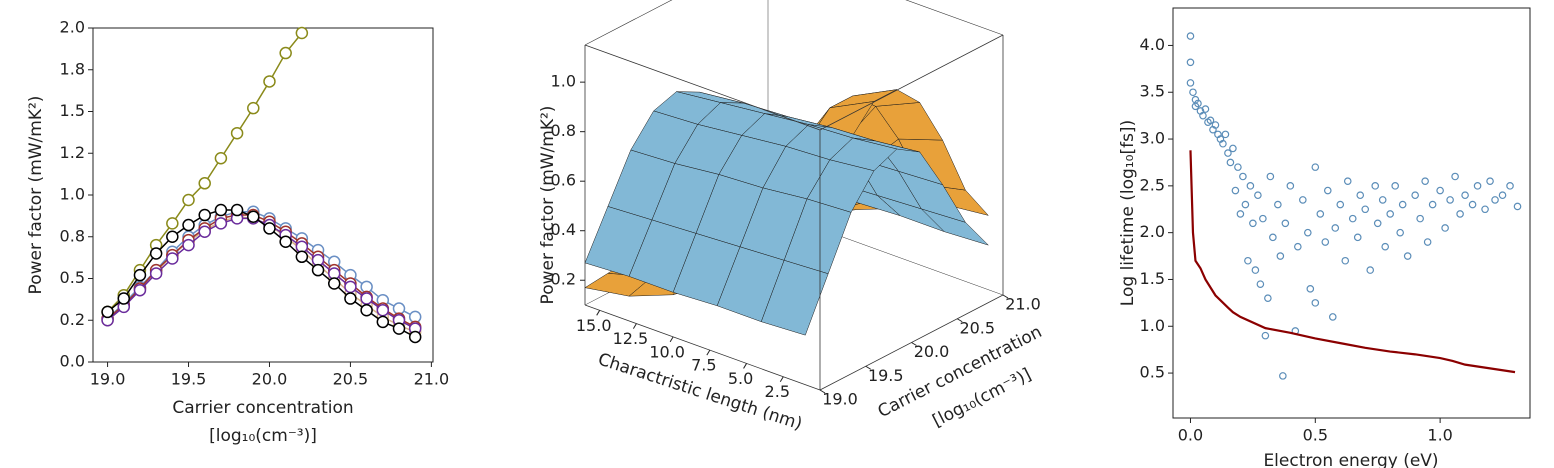 This screenshot has height=468, width=1554. What do you see at coordinates (977, 327) in the screenshot?
I see `x-tick-label: 20.5` at bounding box center [977, 327].